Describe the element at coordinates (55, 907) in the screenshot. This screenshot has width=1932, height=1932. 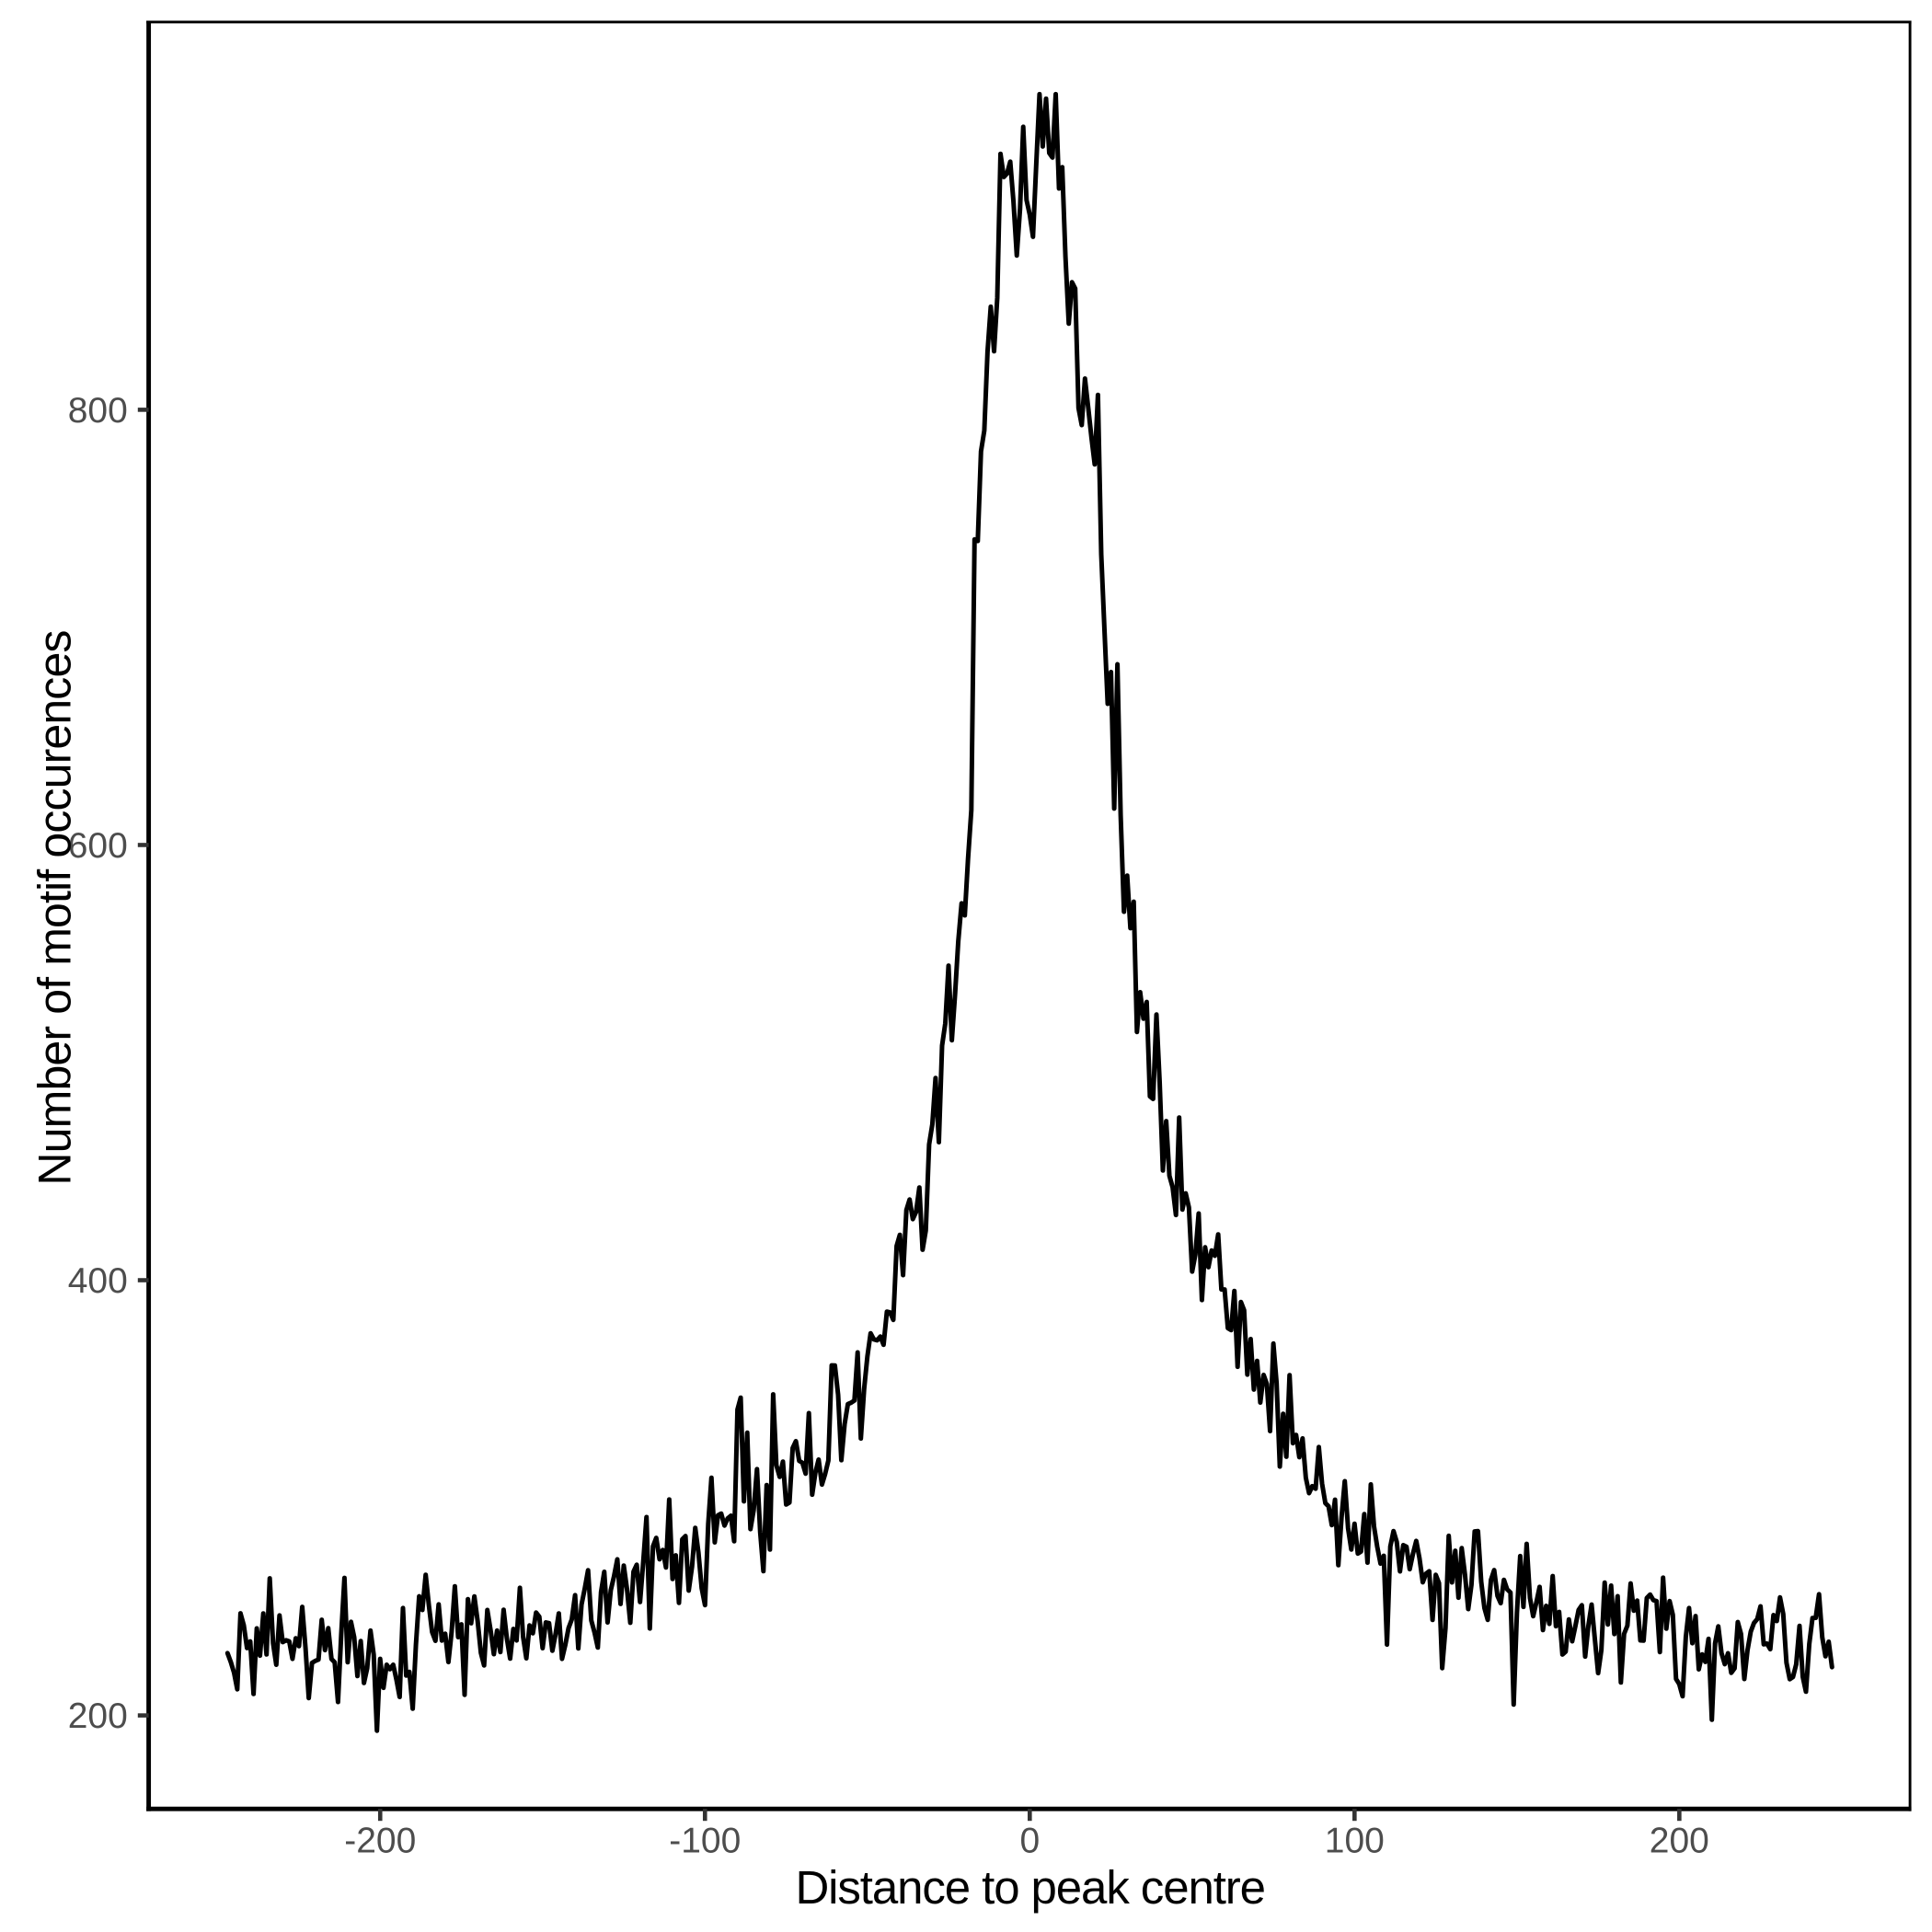
I see `svg-text: Number of motif occurences` at that location.